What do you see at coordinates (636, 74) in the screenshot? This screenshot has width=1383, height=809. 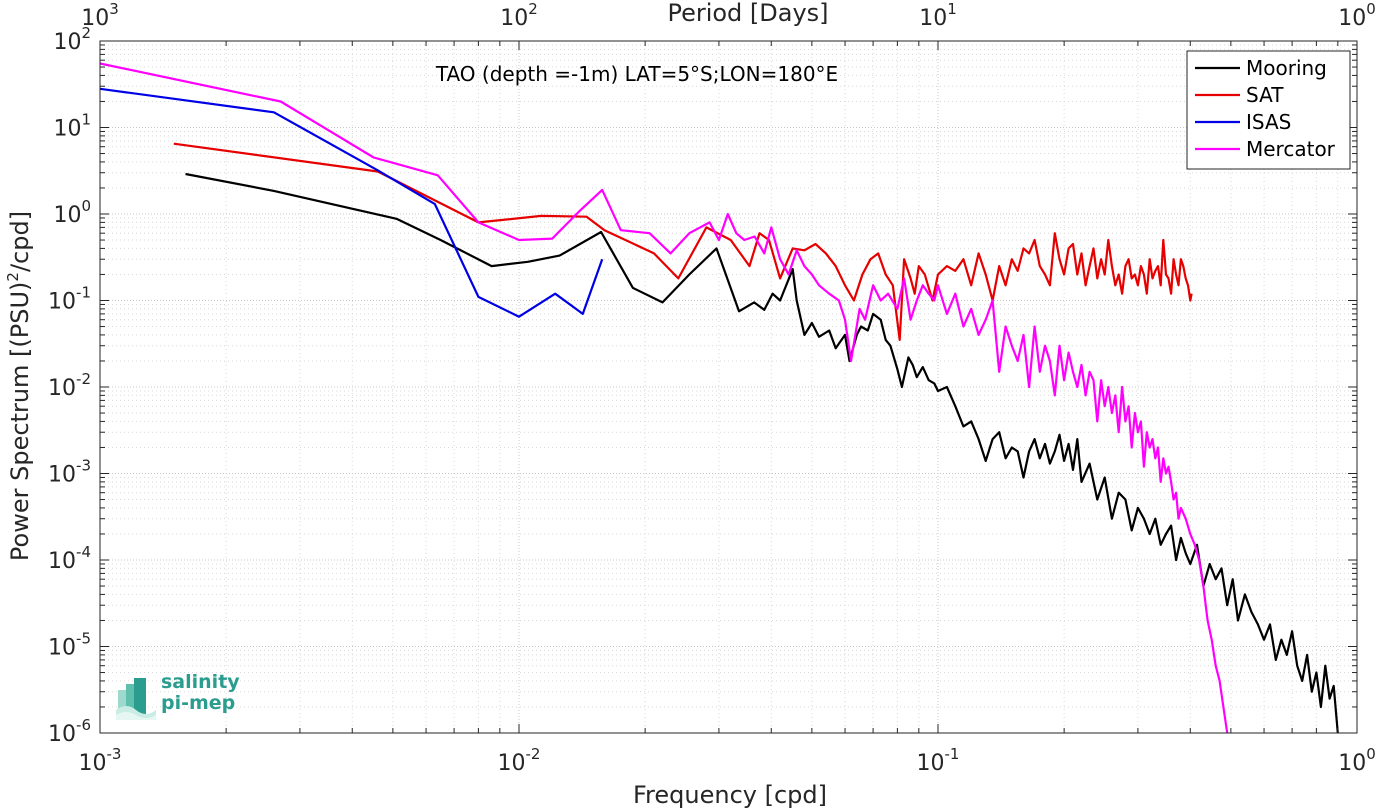 I see `chart-title: TAO (depth =-1m) LAT=5°S;LON=180°E` at bounding box center [636, 74].